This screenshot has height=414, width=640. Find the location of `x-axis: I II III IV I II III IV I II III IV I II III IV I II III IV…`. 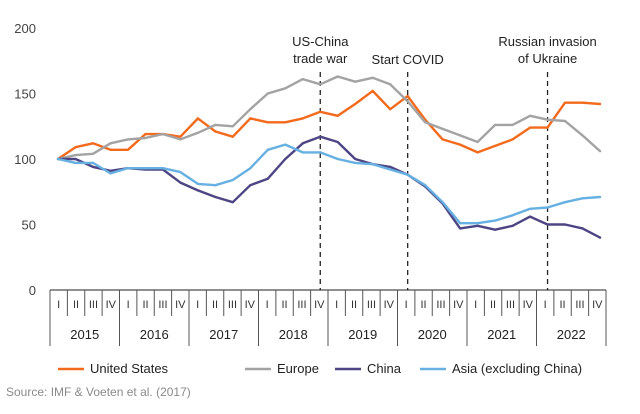

x-axis: I II III IV I II III IV I II III IV I II III IV I II III IV… is located at coordinates (328, 317).